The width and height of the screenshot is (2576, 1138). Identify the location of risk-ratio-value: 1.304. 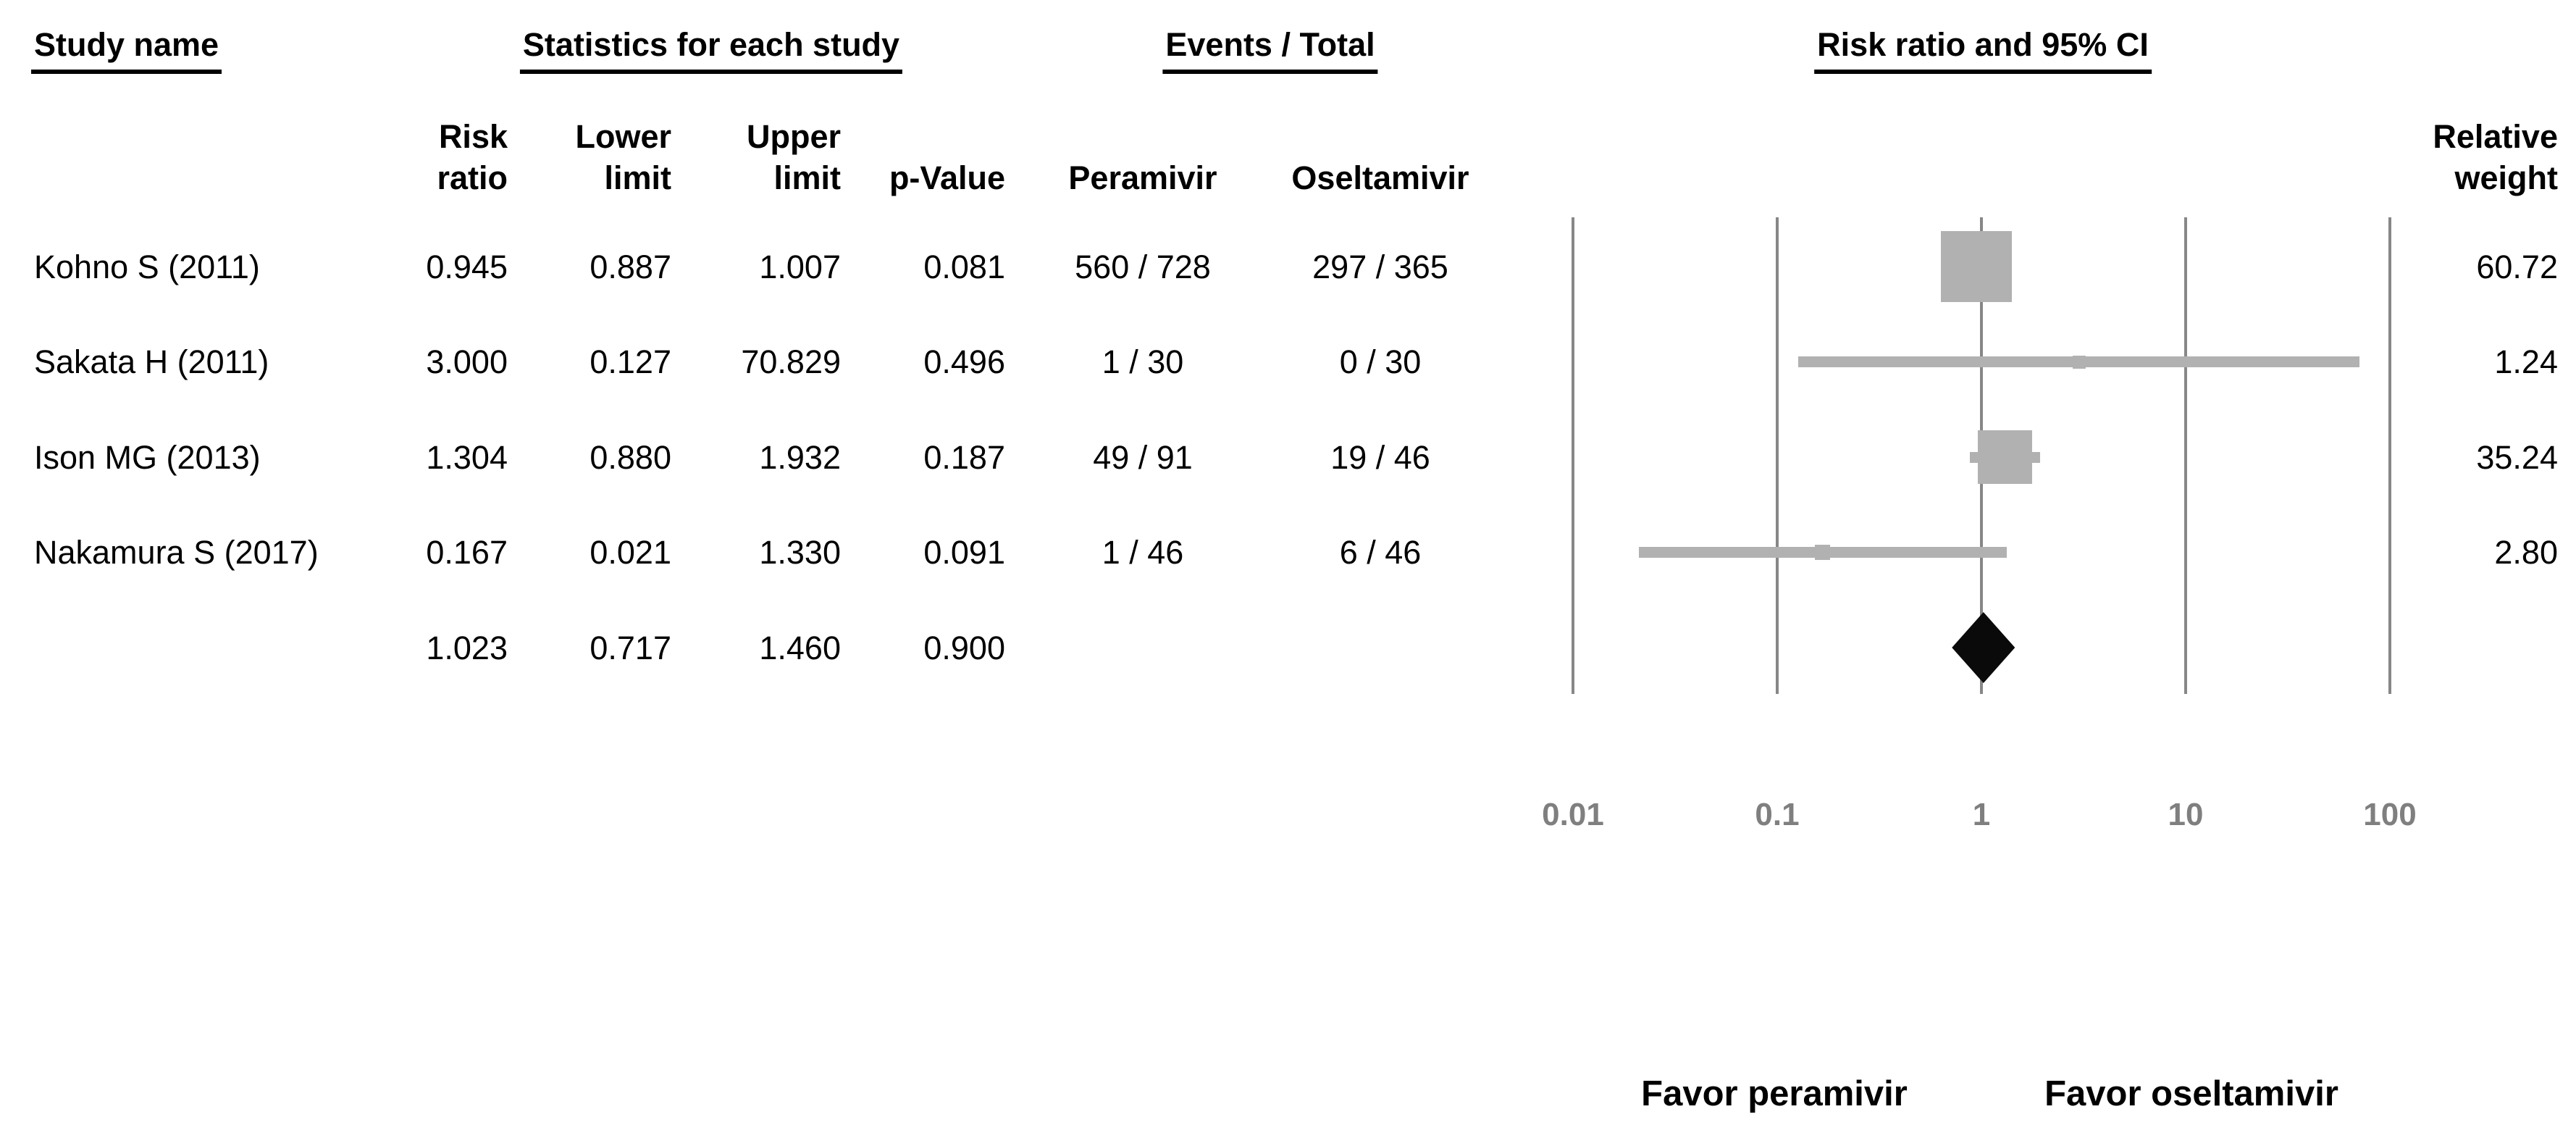
(467, 457).